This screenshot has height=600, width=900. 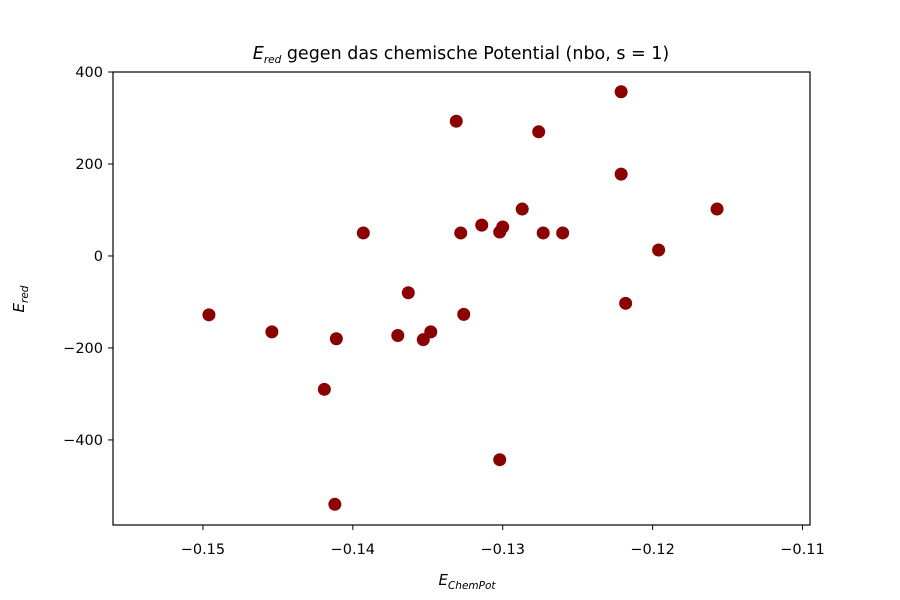 What do you see at coordinates (83, 441) in the screenshot?
I see `y-tick-label: −400` at bounding box center [83, 441].